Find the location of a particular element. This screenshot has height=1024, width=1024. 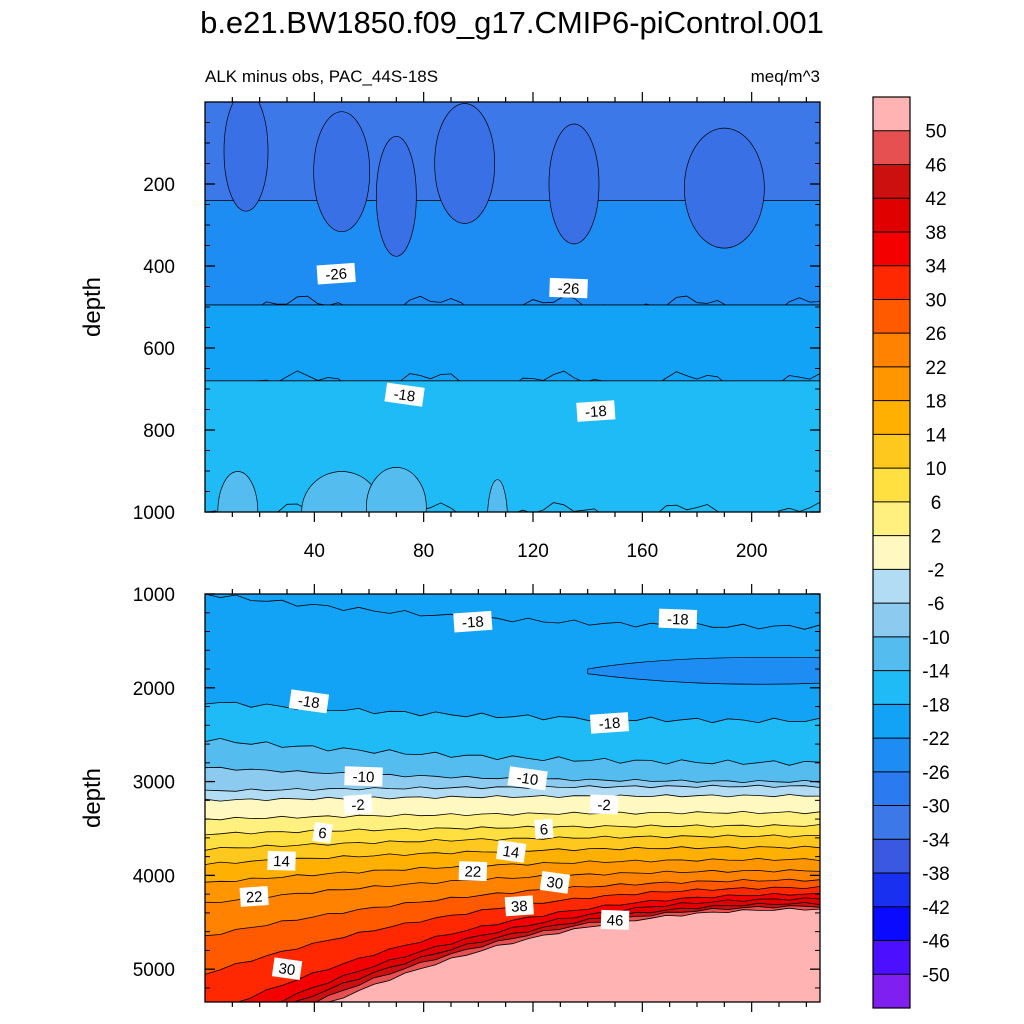

y-tick-label: 600 is located at coordinates (159, 349).